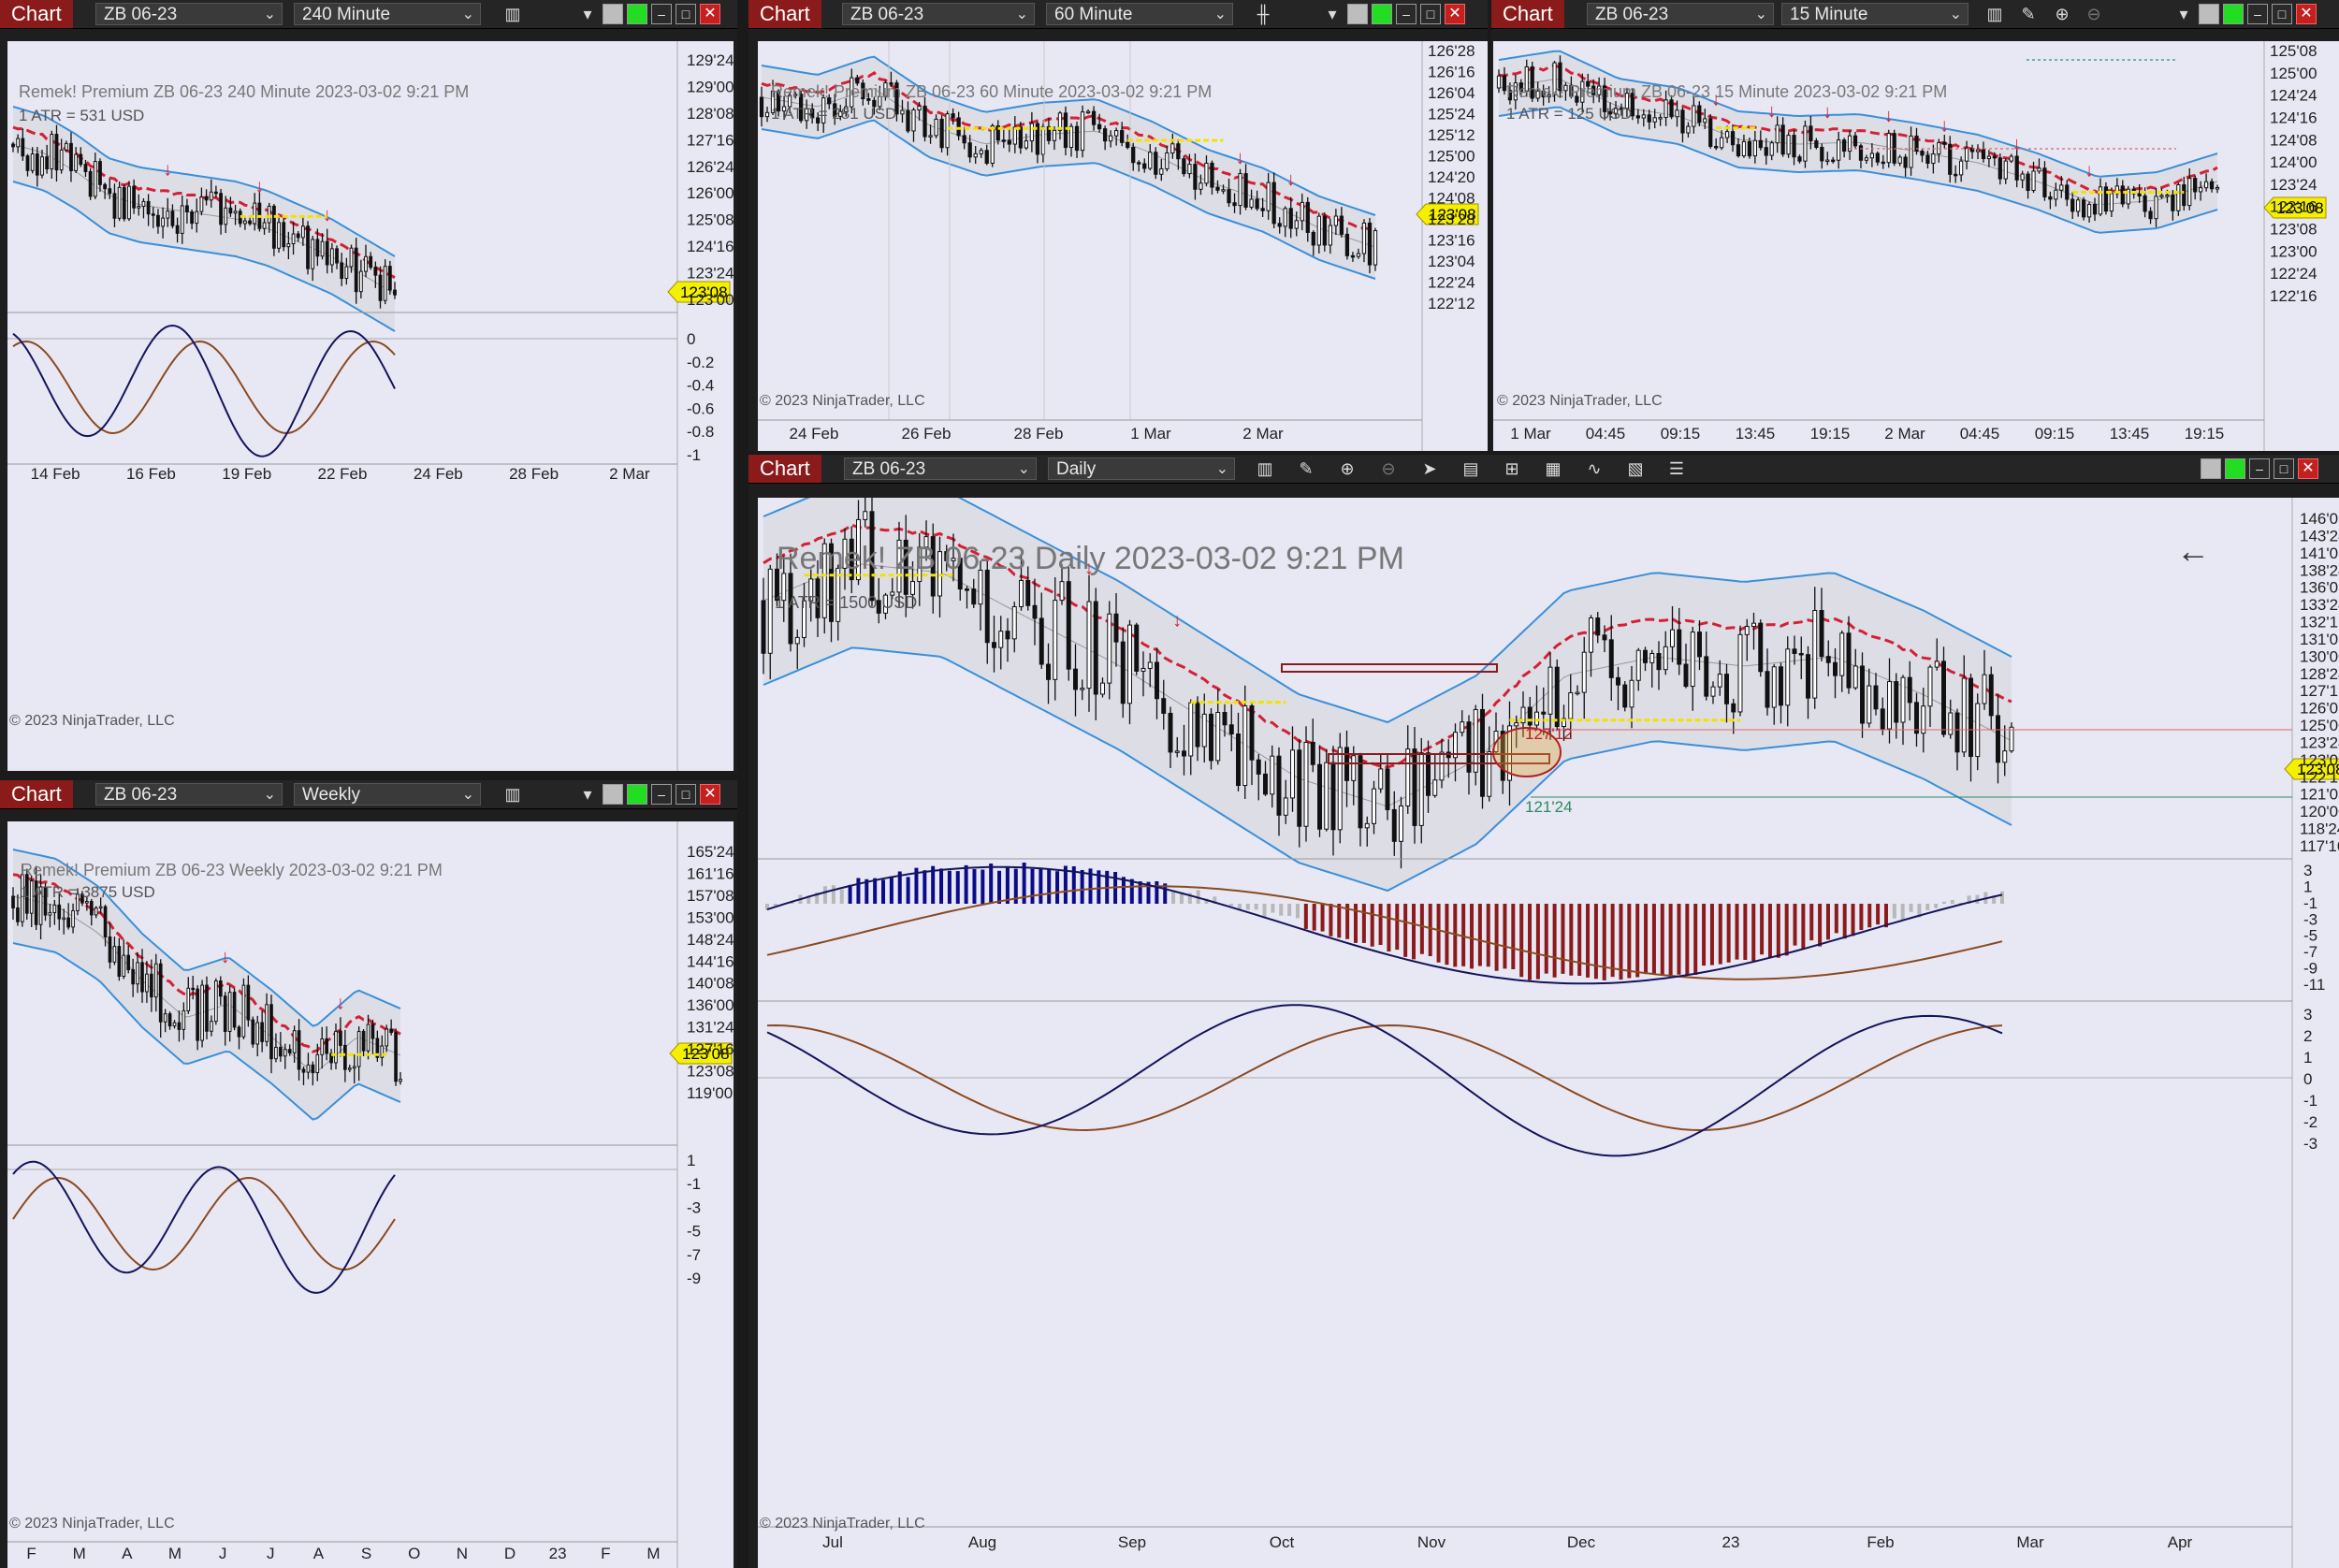 Image resolution: width=2339 pixels, height=1568 pixels. Describe the element at coordinates (1553, 469) in the screenshot. I see `indicators-icon: ▦` at that location.